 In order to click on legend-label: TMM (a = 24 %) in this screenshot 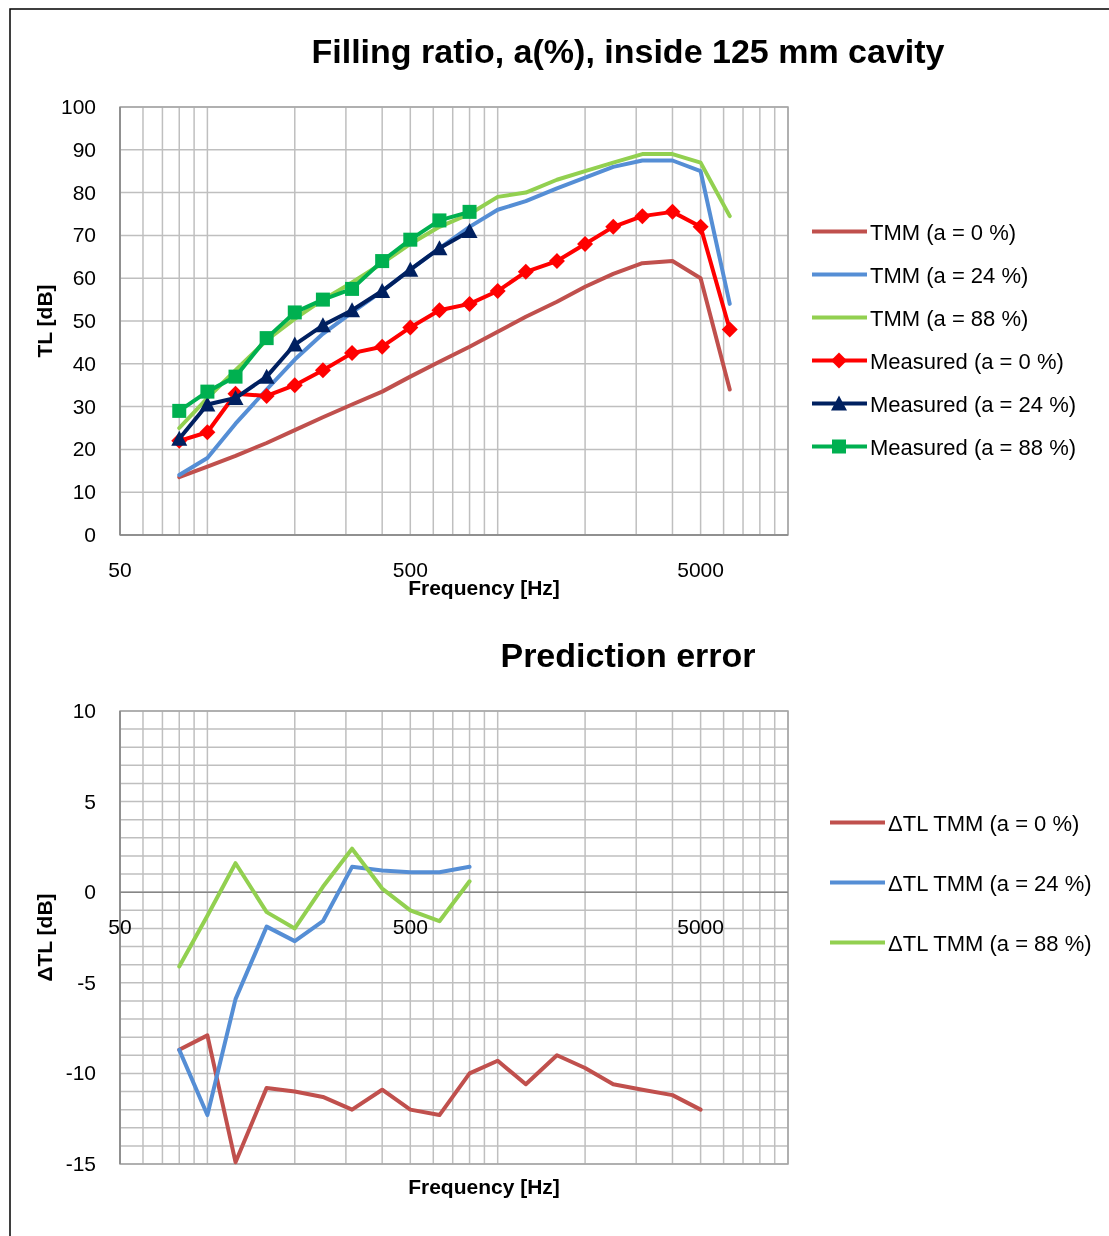, I will do `click(949, 275)`.